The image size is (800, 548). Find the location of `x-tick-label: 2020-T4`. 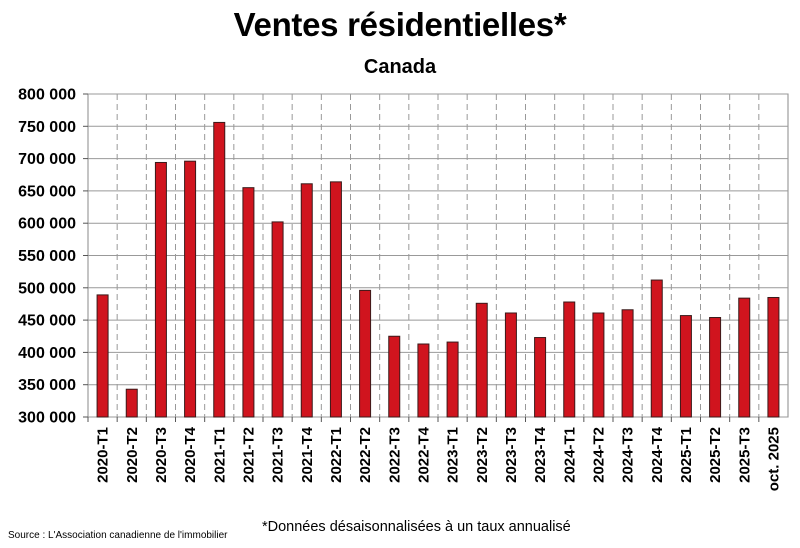

x-tick-label: 2020-T4 is located at coordinates (190, 454).